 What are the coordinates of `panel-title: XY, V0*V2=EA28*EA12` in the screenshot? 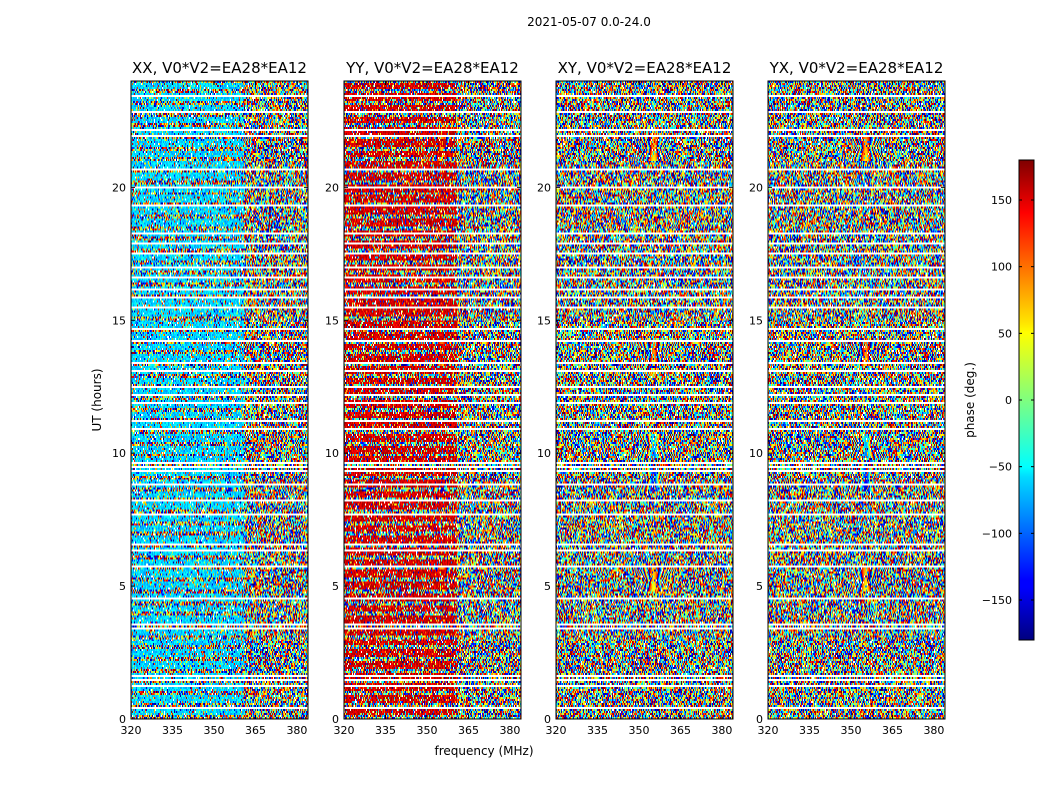 It's located at (645, 68).